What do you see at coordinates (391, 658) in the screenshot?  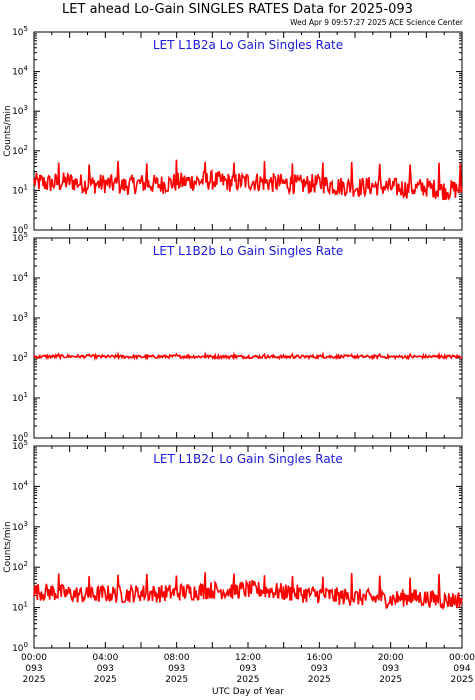 I see `x-tick-label-time: 20:00` at bounding box center [391, 658].